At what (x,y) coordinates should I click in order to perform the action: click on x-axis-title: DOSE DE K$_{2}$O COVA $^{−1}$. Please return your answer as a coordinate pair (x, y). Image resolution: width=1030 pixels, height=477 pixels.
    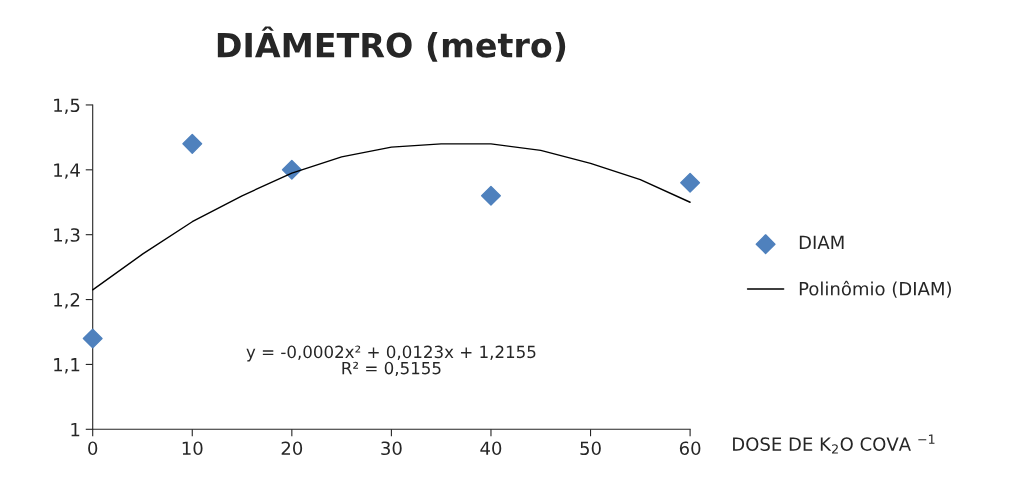
    Looking at the image, I should click on (834, 444).